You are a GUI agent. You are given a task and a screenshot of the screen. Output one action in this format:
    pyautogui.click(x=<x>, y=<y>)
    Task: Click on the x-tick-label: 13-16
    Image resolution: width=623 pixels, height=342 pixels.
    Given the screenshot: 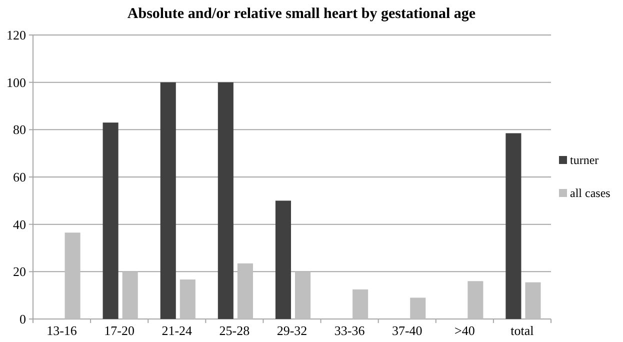 What is the action you would take?
    pyautogui.click(x=62, y=330)
    